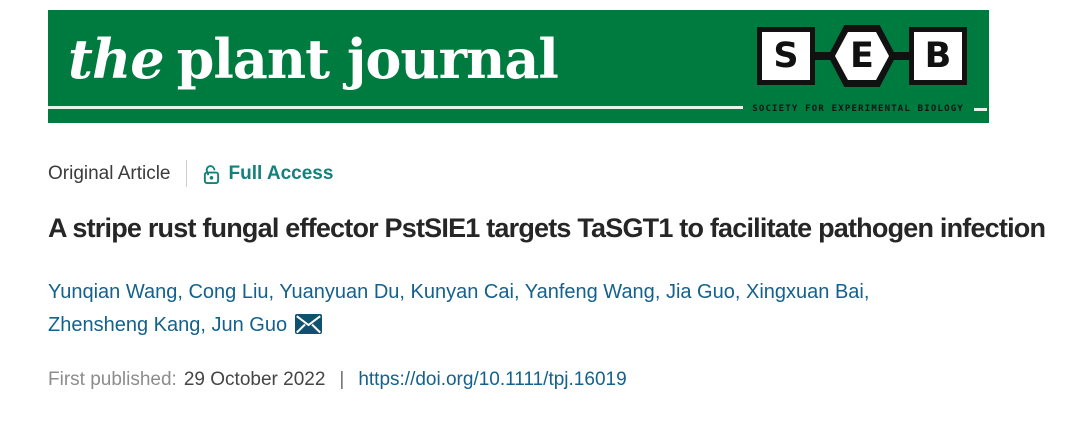  What do you see at coordinates (113, 291) in the screenshot?
I see `author-link: Yunqian Wang` at bounding box center [113, 291].